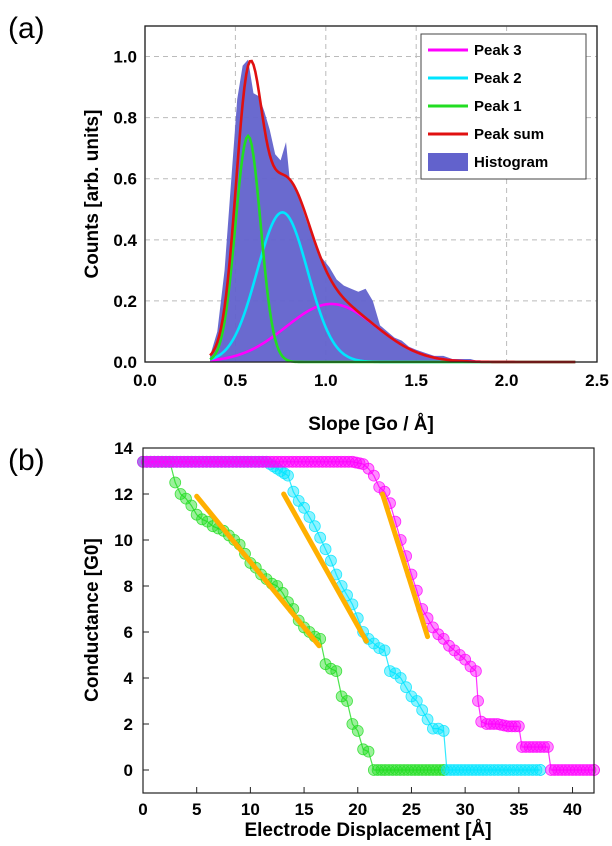  What do you see at coordinates (416, 380) in the screenshot?
I see `x-tick-label-a: 1.5` at bounding box center [416, 380].